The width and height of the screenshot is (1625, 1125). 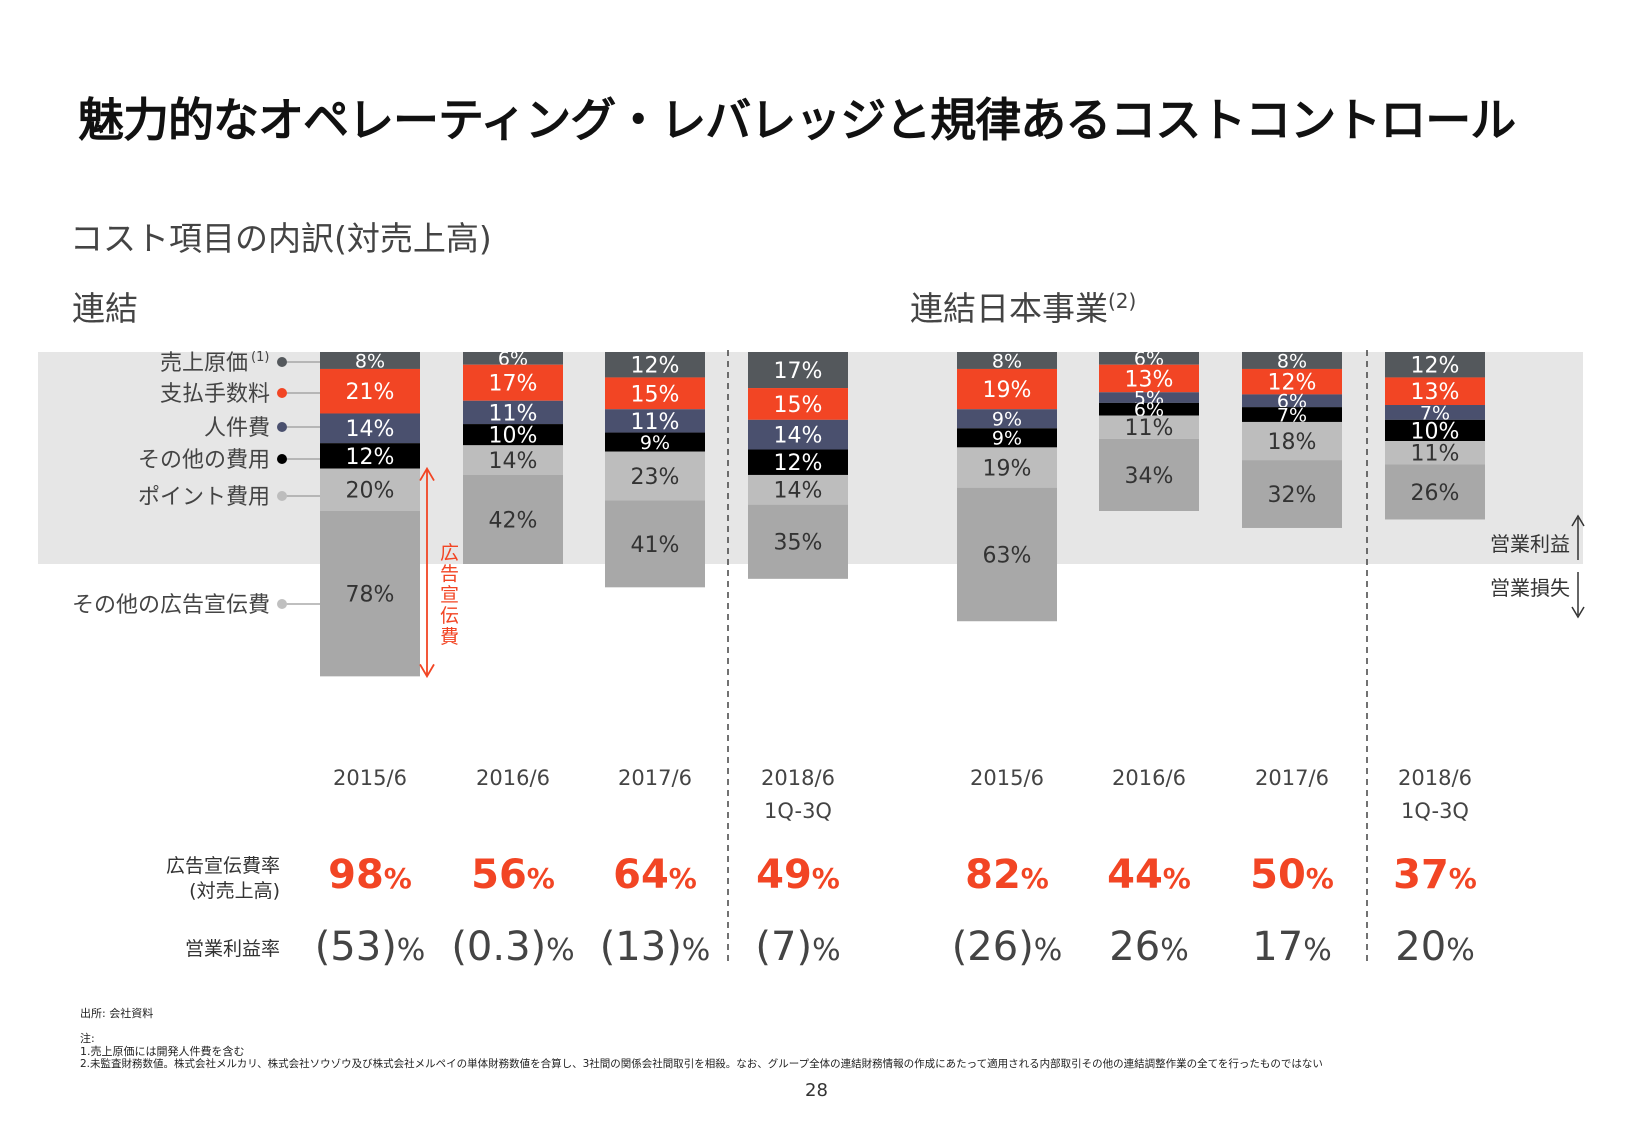 I want to click on ad-ratio-value: 49%, so click(x=798, y=875).